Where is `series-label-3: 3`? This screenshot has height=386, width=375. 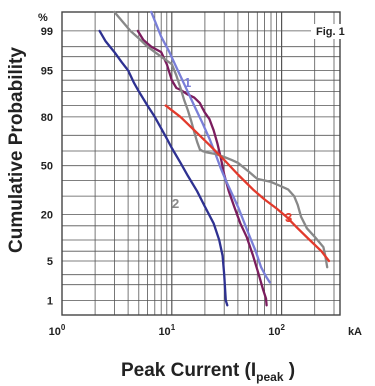
series-label-3: 3 is located at coordinates (288, 217).